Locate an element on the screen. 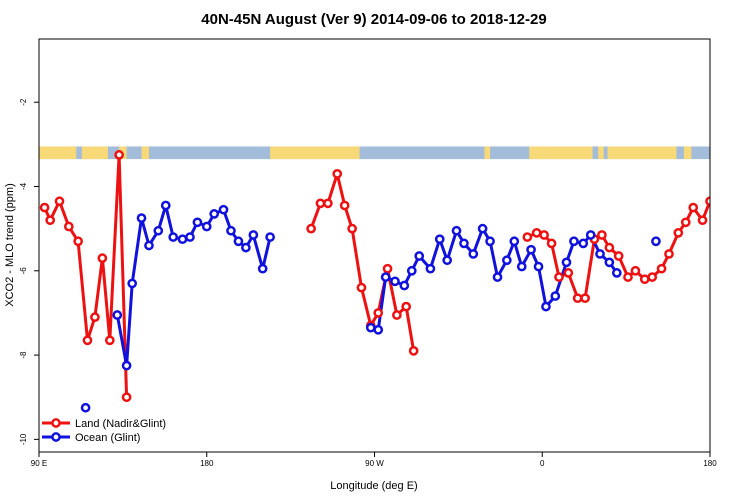 The width and height of the screenshot is (750, 500). x-tick-label: 90 E is located at coordinates (39, 463).